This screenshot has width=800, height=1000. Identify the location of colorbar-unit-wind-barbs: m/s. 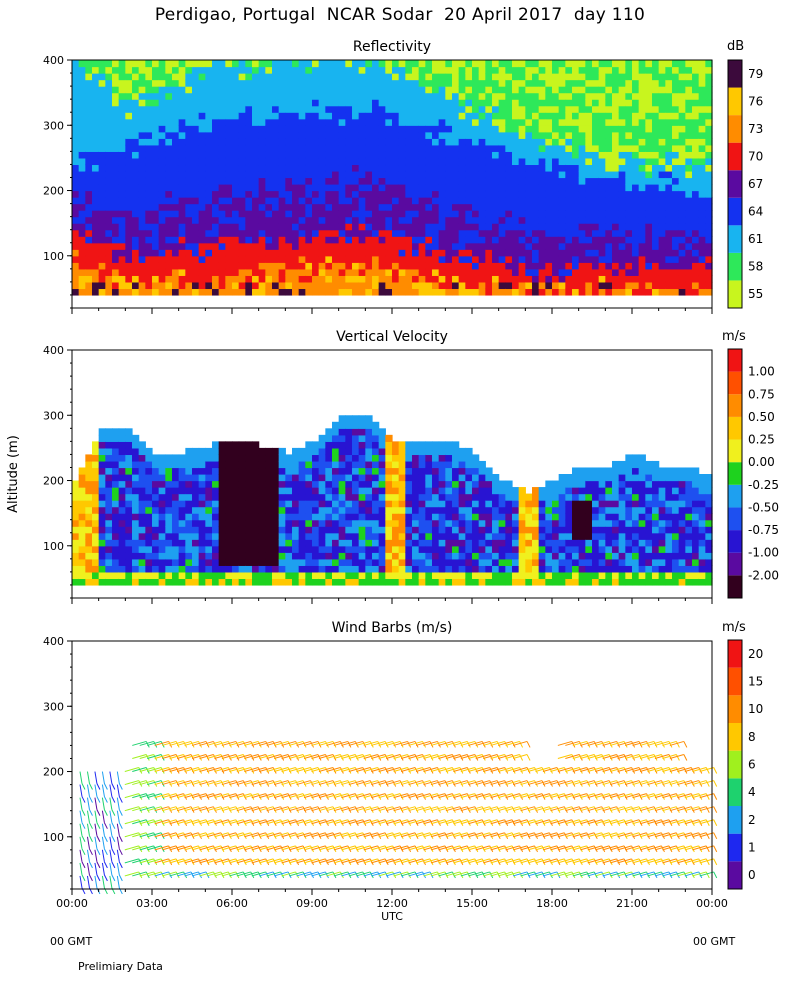
(734, 627).